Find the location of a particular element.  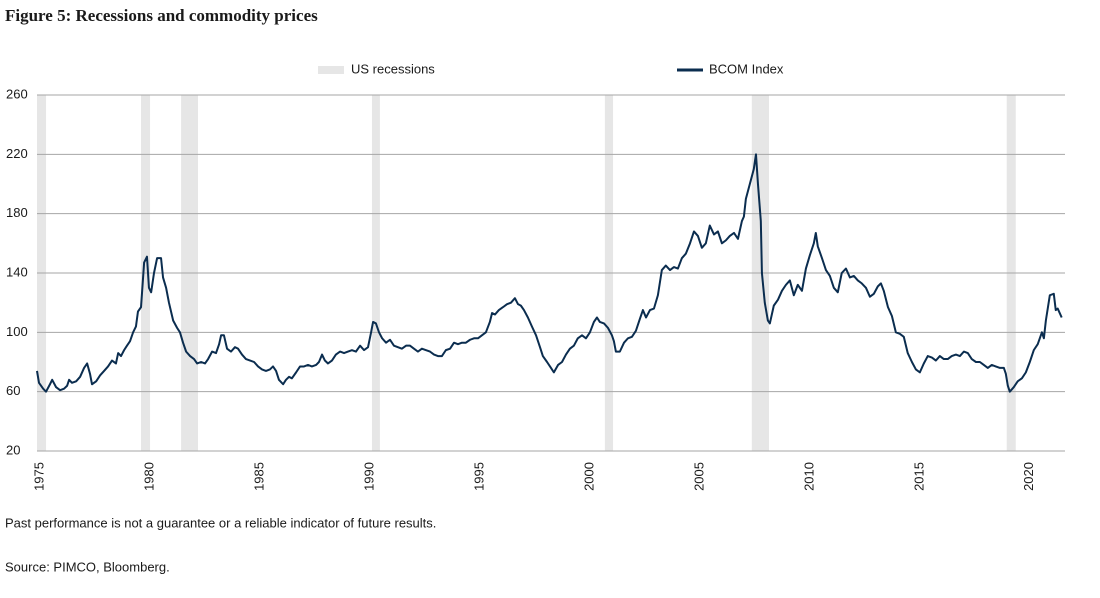

y-tick-label: 140 is located at coordinates (17, 271).